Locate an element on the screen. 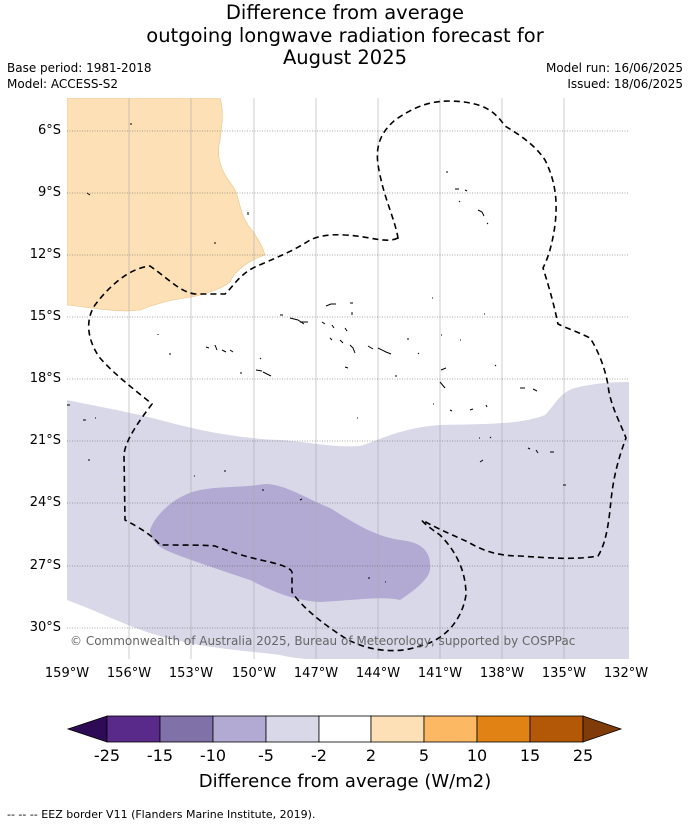  colorbar-label: 5 is located at coordinates (424, 755).